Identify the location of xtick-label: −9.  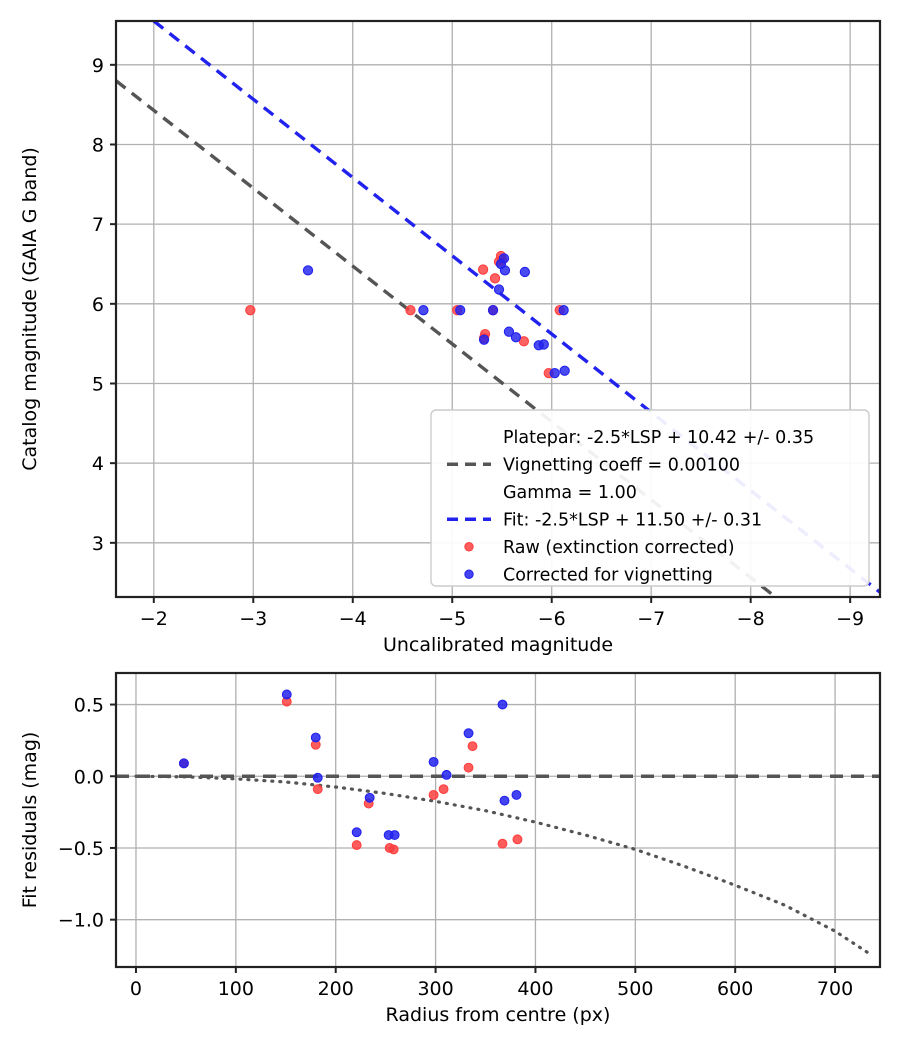
(850, 619).